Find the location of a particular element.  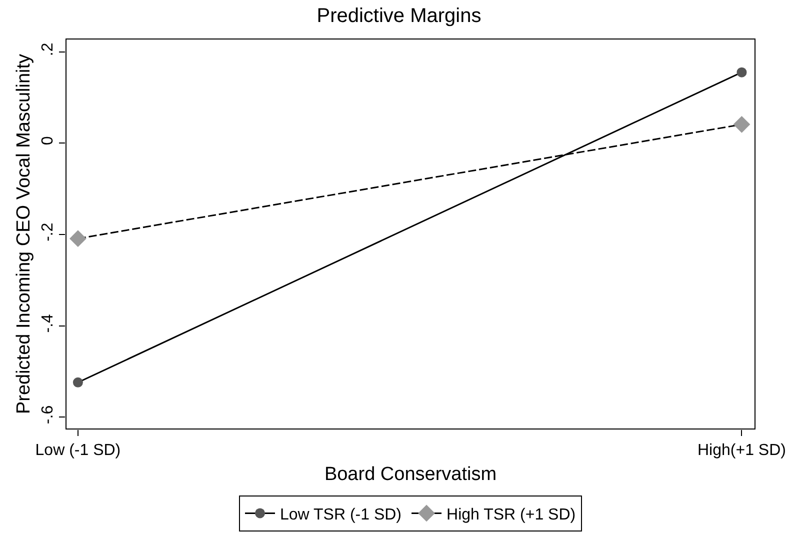

chart-title: Predictive Margins is located at coordinates (399, 16).